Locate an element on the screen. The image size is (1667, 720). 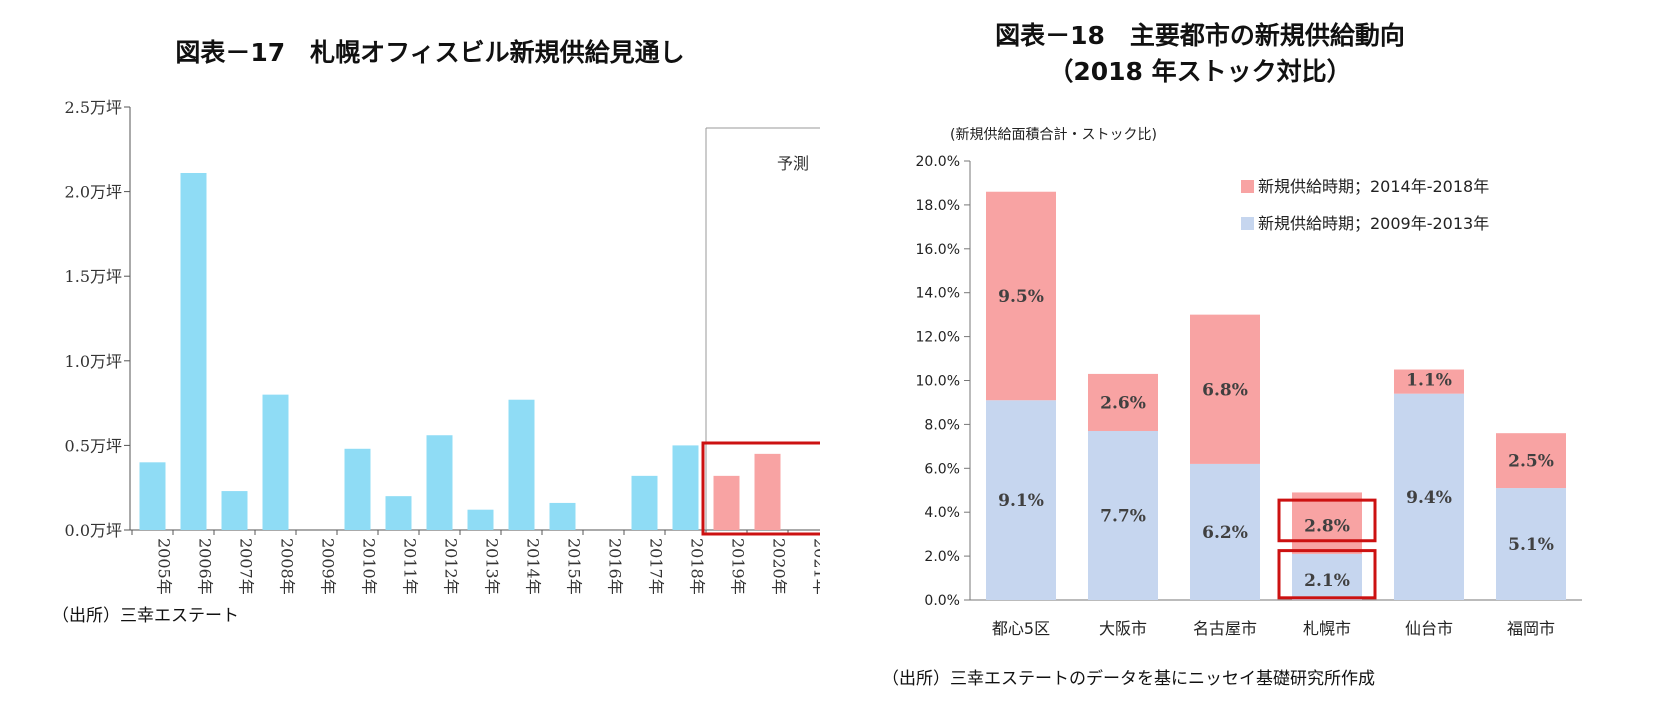
chart-17-x-tick-label: 2014年 is located at coordinates (533, 566).